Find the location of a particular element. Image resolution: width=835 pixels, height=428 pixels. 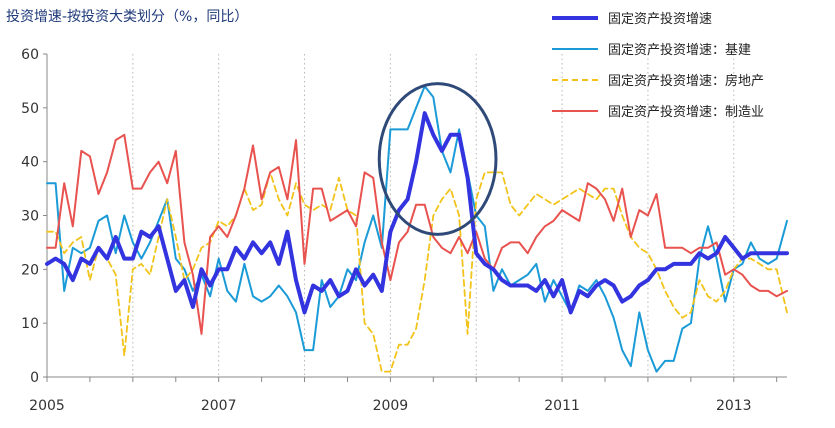

x-tick-label: 2007 is located at coordinates (219, 406).